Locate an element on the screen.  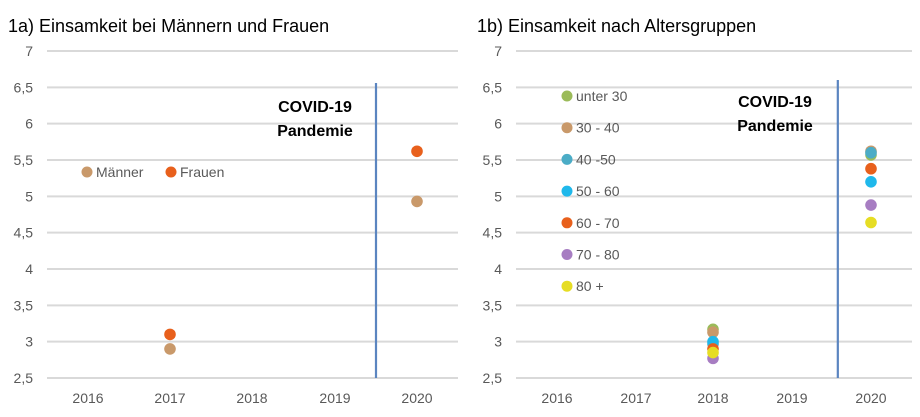
legend-label: 40 -50 is located at coordinates (596, 159).